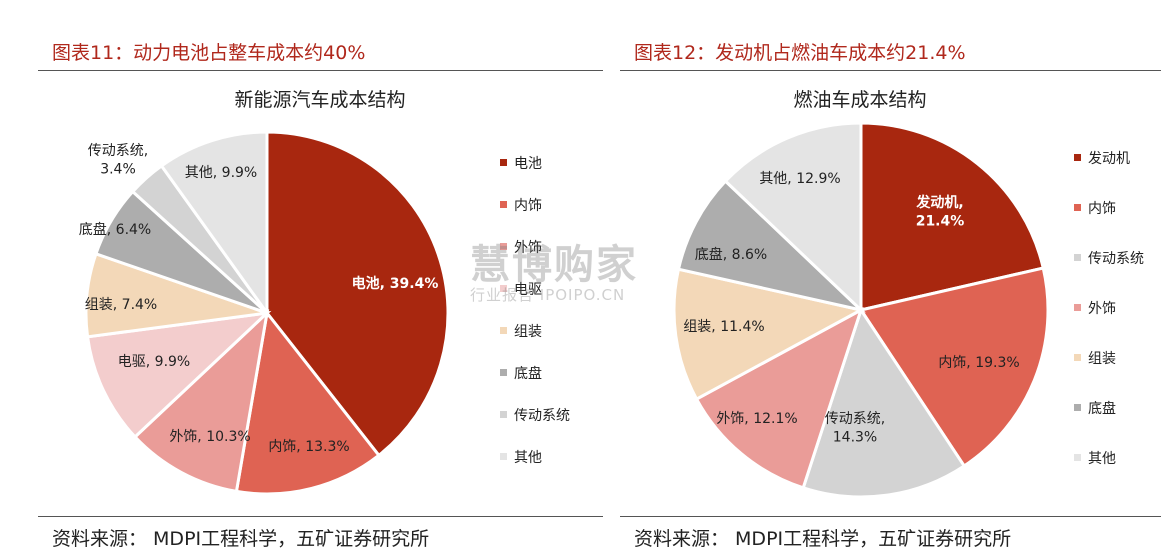 The height and width of the screenshot is (551, 1161). I want to click on slice-label-2: 传动系统, 14.3%, so click(855, 428).